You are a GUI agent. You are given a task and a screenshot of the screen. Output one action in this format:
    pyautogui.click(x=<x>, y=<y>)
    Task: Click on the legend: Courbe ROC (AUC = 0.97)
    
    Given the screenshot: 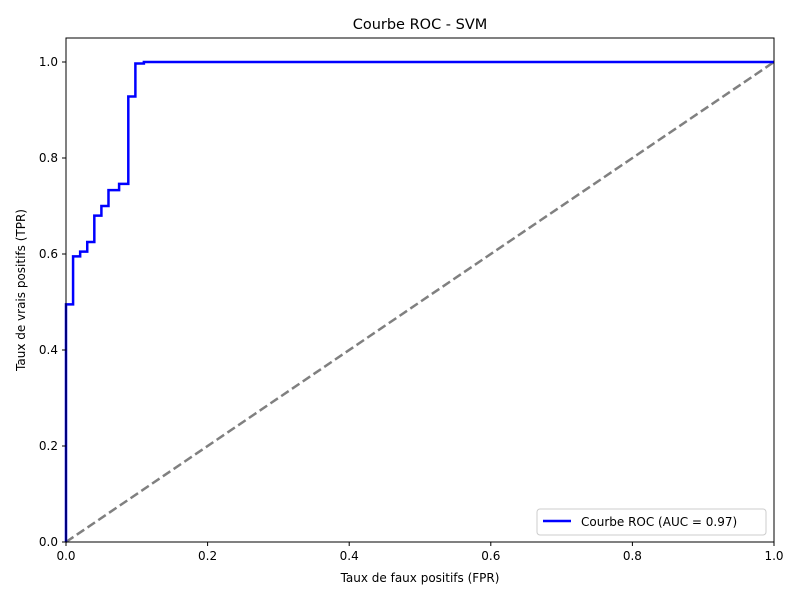 What is the action you would take?
    pyautogui.click(x=651, y=522)
    